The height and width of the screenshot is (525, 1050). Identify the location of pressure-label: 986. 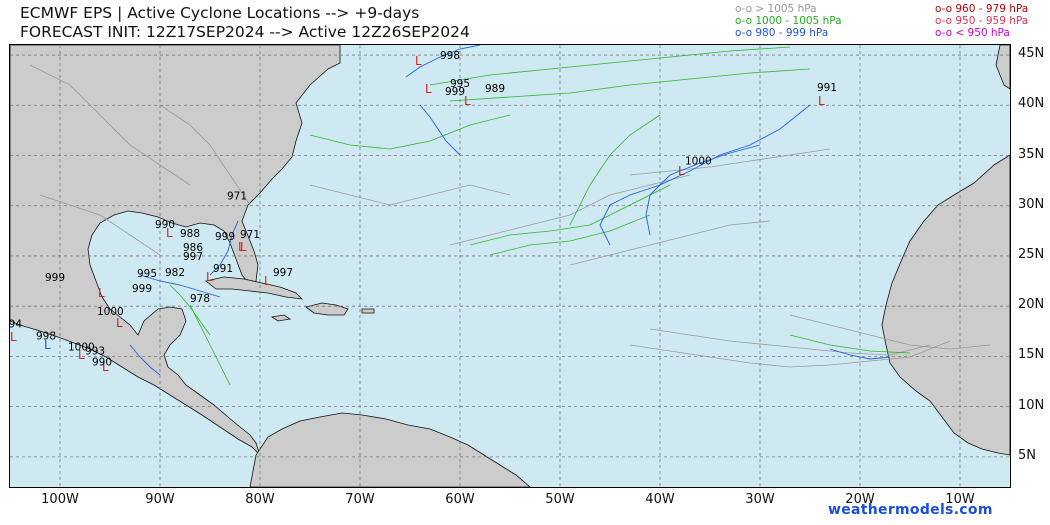
(193, 248).